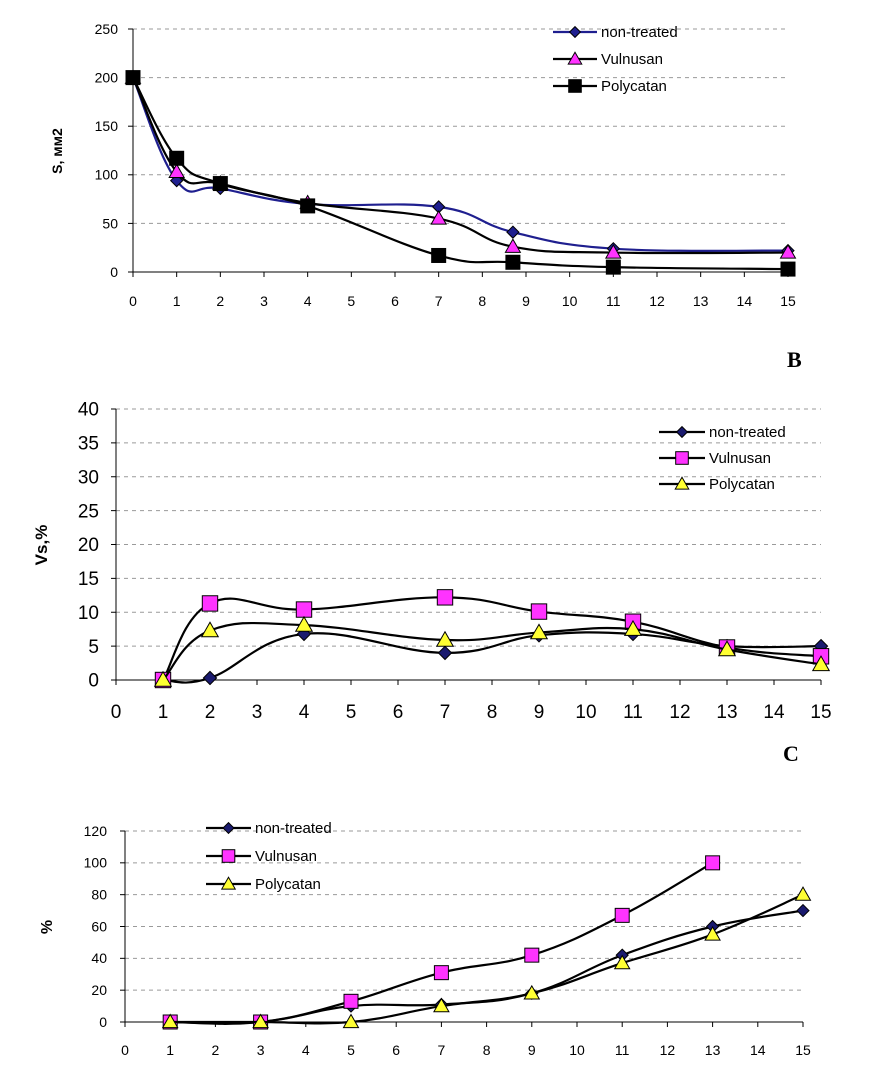 This screenshot has width=871, height=1076. Describe the element at coordinates (304, 712) in the screenshot. I see `x-tick-label: 4` at that location.